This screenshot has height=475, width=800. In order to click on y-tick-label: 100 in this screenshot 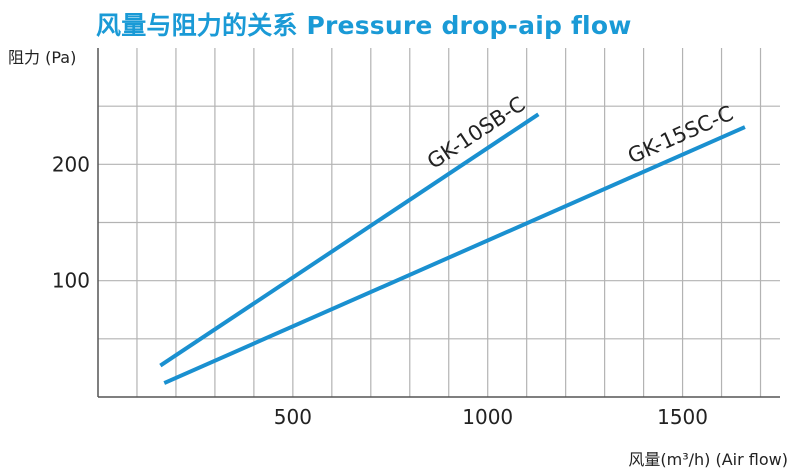, I will do `click(71, 281)`.